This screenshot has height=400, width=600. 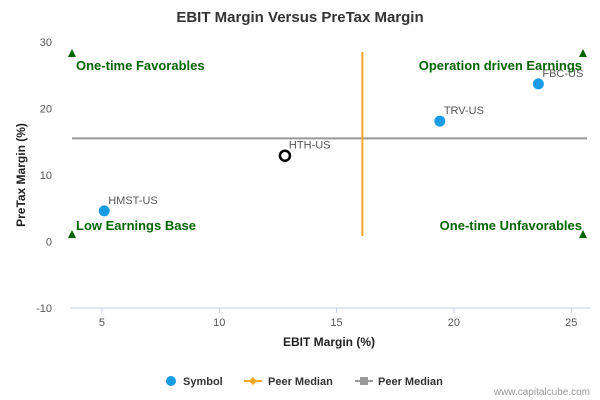 What do you see at coordinates (171, 381) in the screenshot?
I see `legend-symbol-marker` at bounding box center [171, 381].